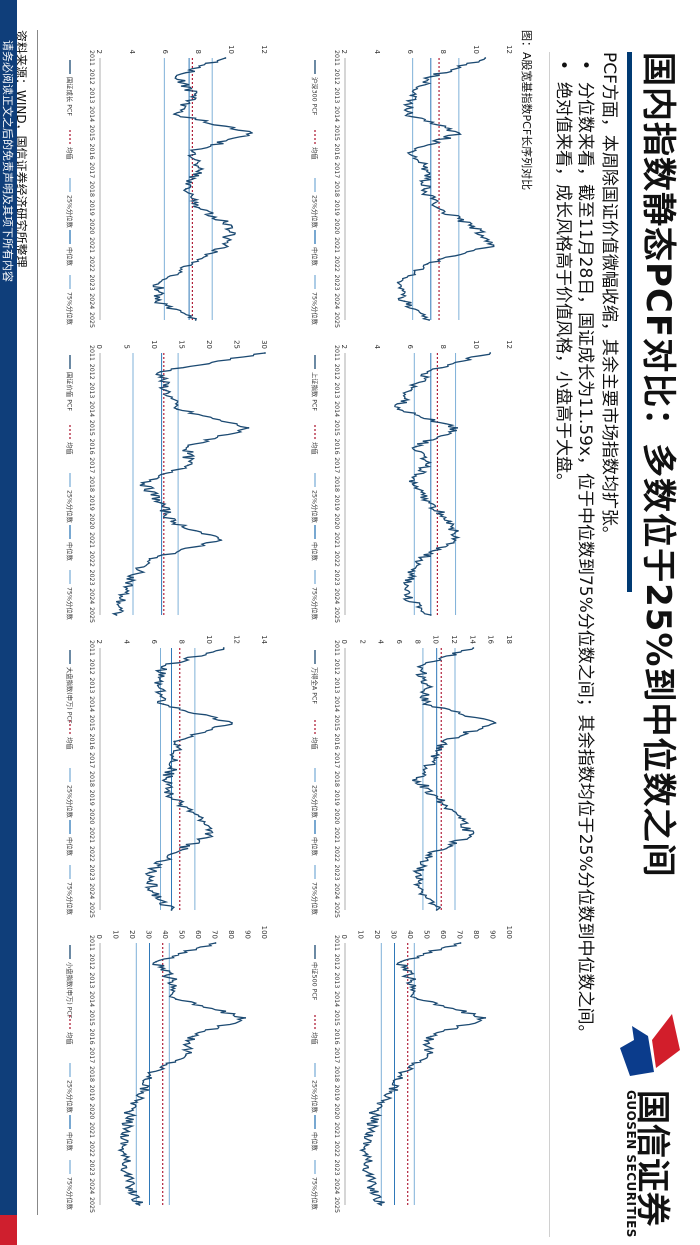  What do you see at coordinates (91, 353) in the screenshot?
I see `x-tick-label: 2011` at bounding box center [91, 353].